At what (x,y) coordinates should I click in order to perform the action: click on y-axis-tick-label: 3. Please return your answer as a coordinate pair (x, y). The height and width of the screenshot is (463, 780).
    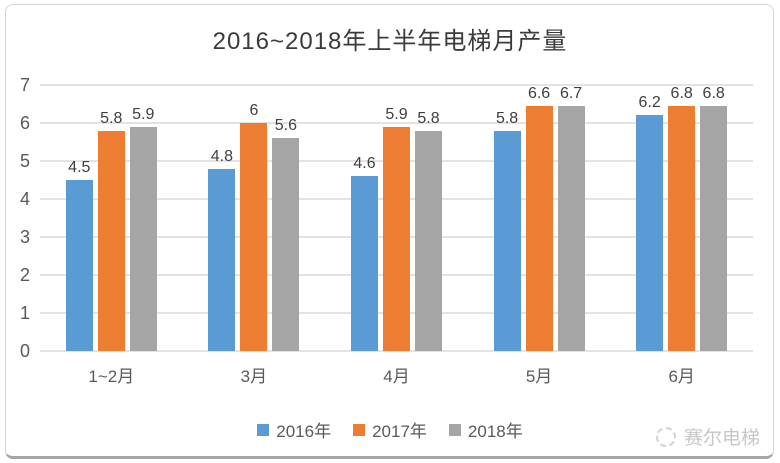
    Looking at the image, I should click on (24, 237).